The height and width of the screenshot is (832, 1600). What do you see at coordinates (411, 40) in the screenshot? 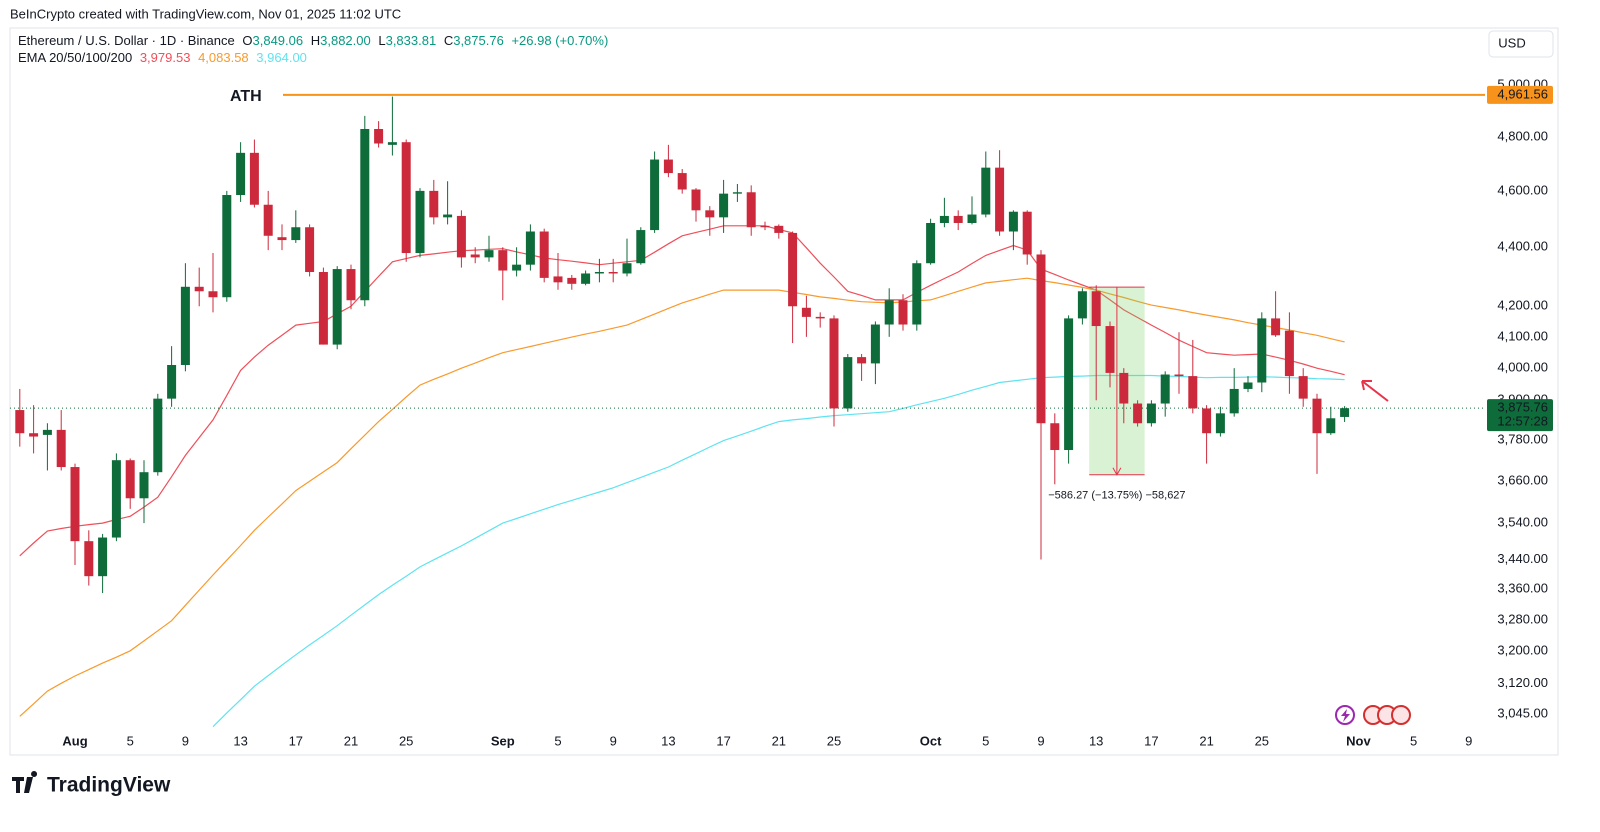
I see `ohlc-value: 3,833.81` at bounding box center [411, 40].